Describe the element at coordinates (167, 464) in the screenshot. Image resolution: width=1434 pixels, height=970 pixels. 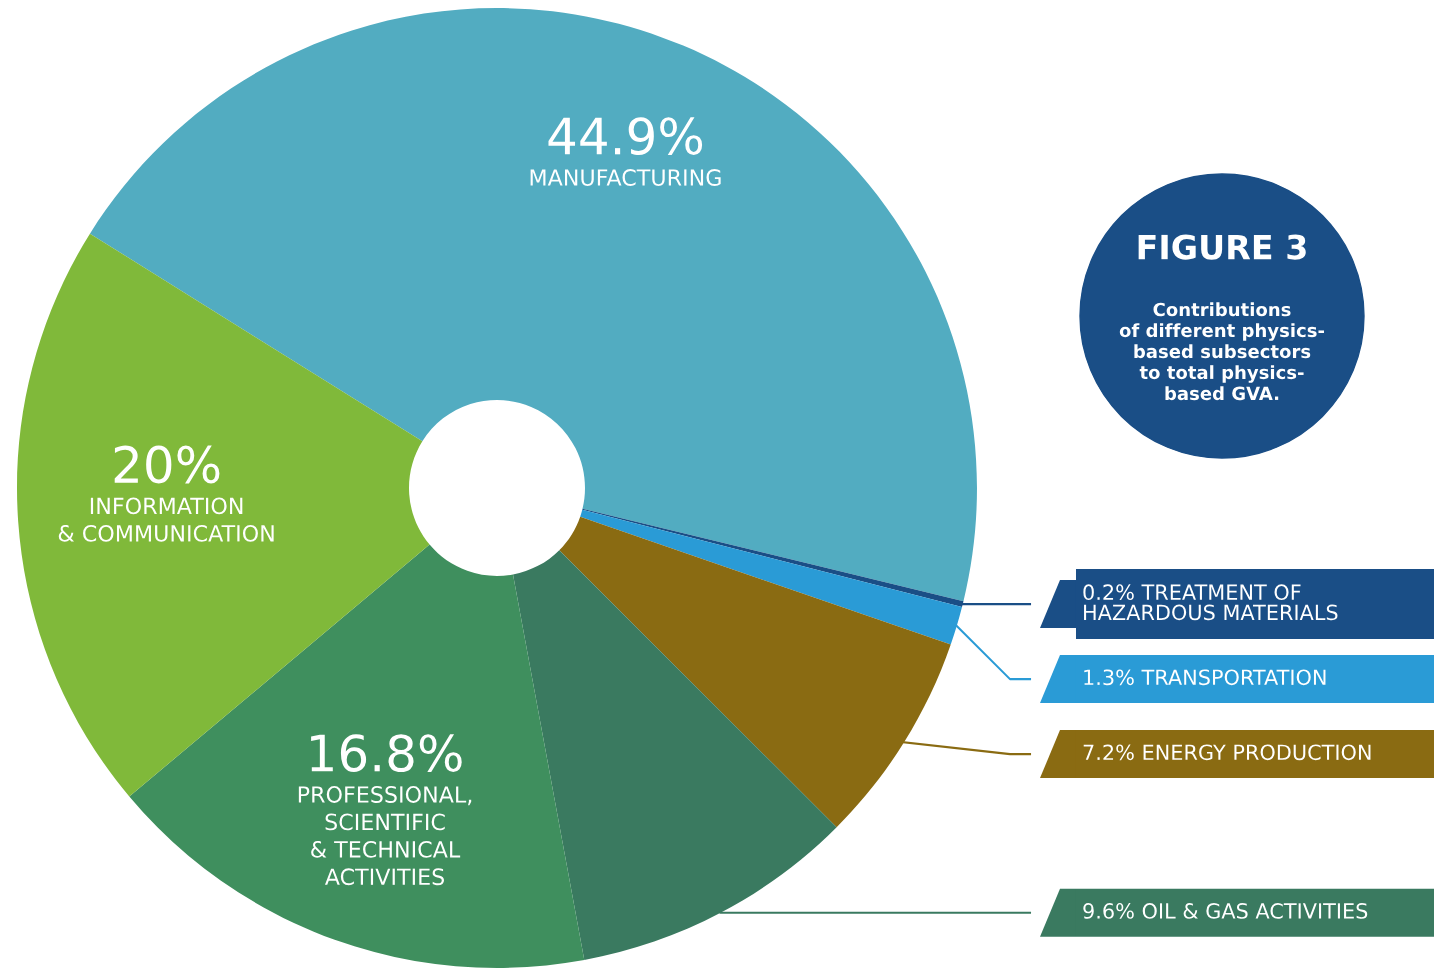
I see `data-label: 20%` at that location.